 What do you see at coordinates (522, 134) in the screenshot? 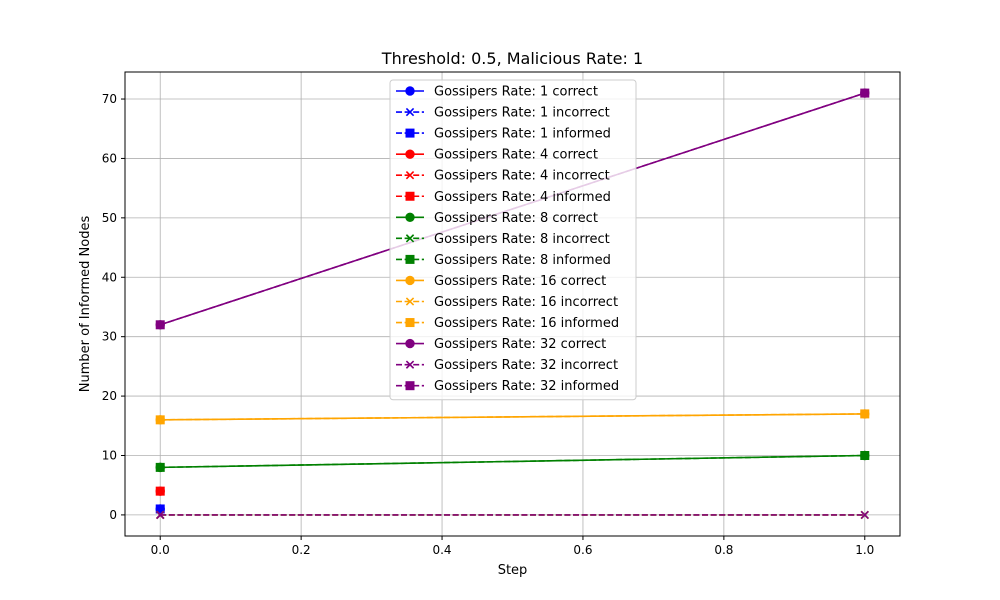
I see `legend-label: Gossipers Rate: 1 informed` at bounding box center [522, 134].